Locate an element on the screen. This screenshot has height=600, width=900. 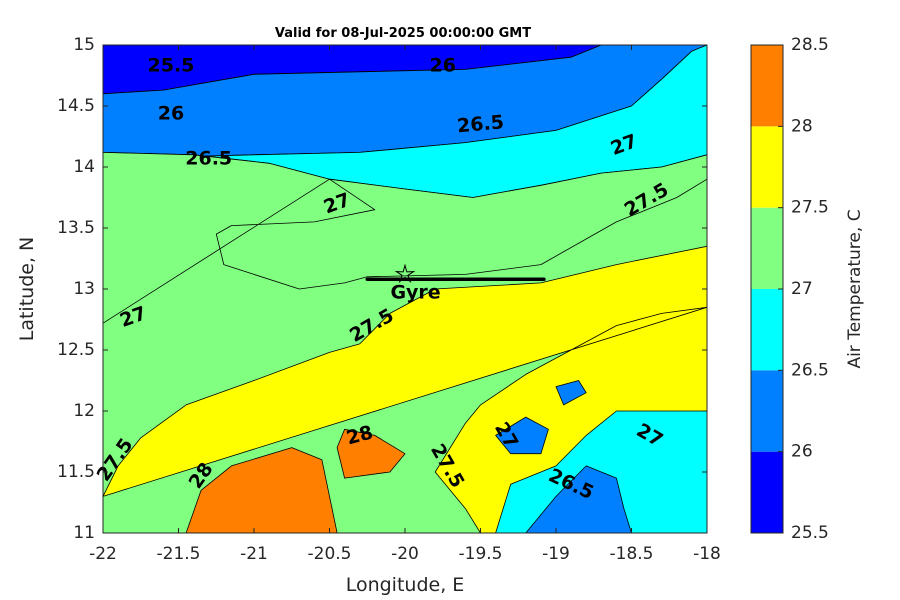
contour-label-0: 25.5 is located at coordinates (171, 66).